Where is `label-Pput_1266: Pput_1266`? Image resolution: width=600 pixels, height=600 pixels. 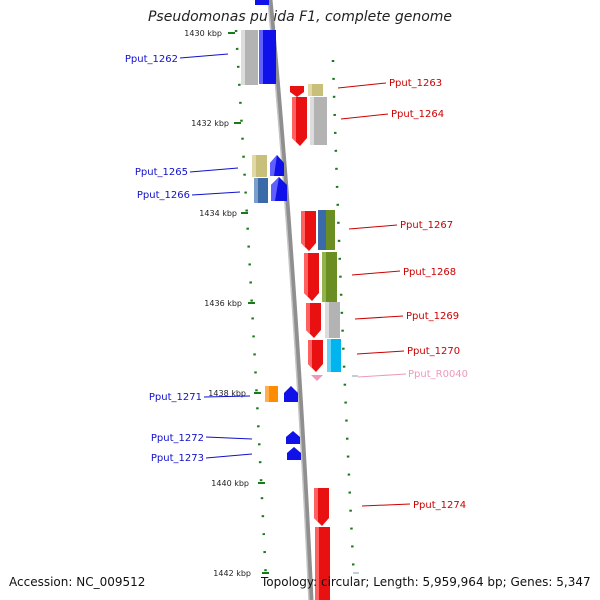
label-Pput_1266: Pput_1266 is located at coordinates (163, 195).